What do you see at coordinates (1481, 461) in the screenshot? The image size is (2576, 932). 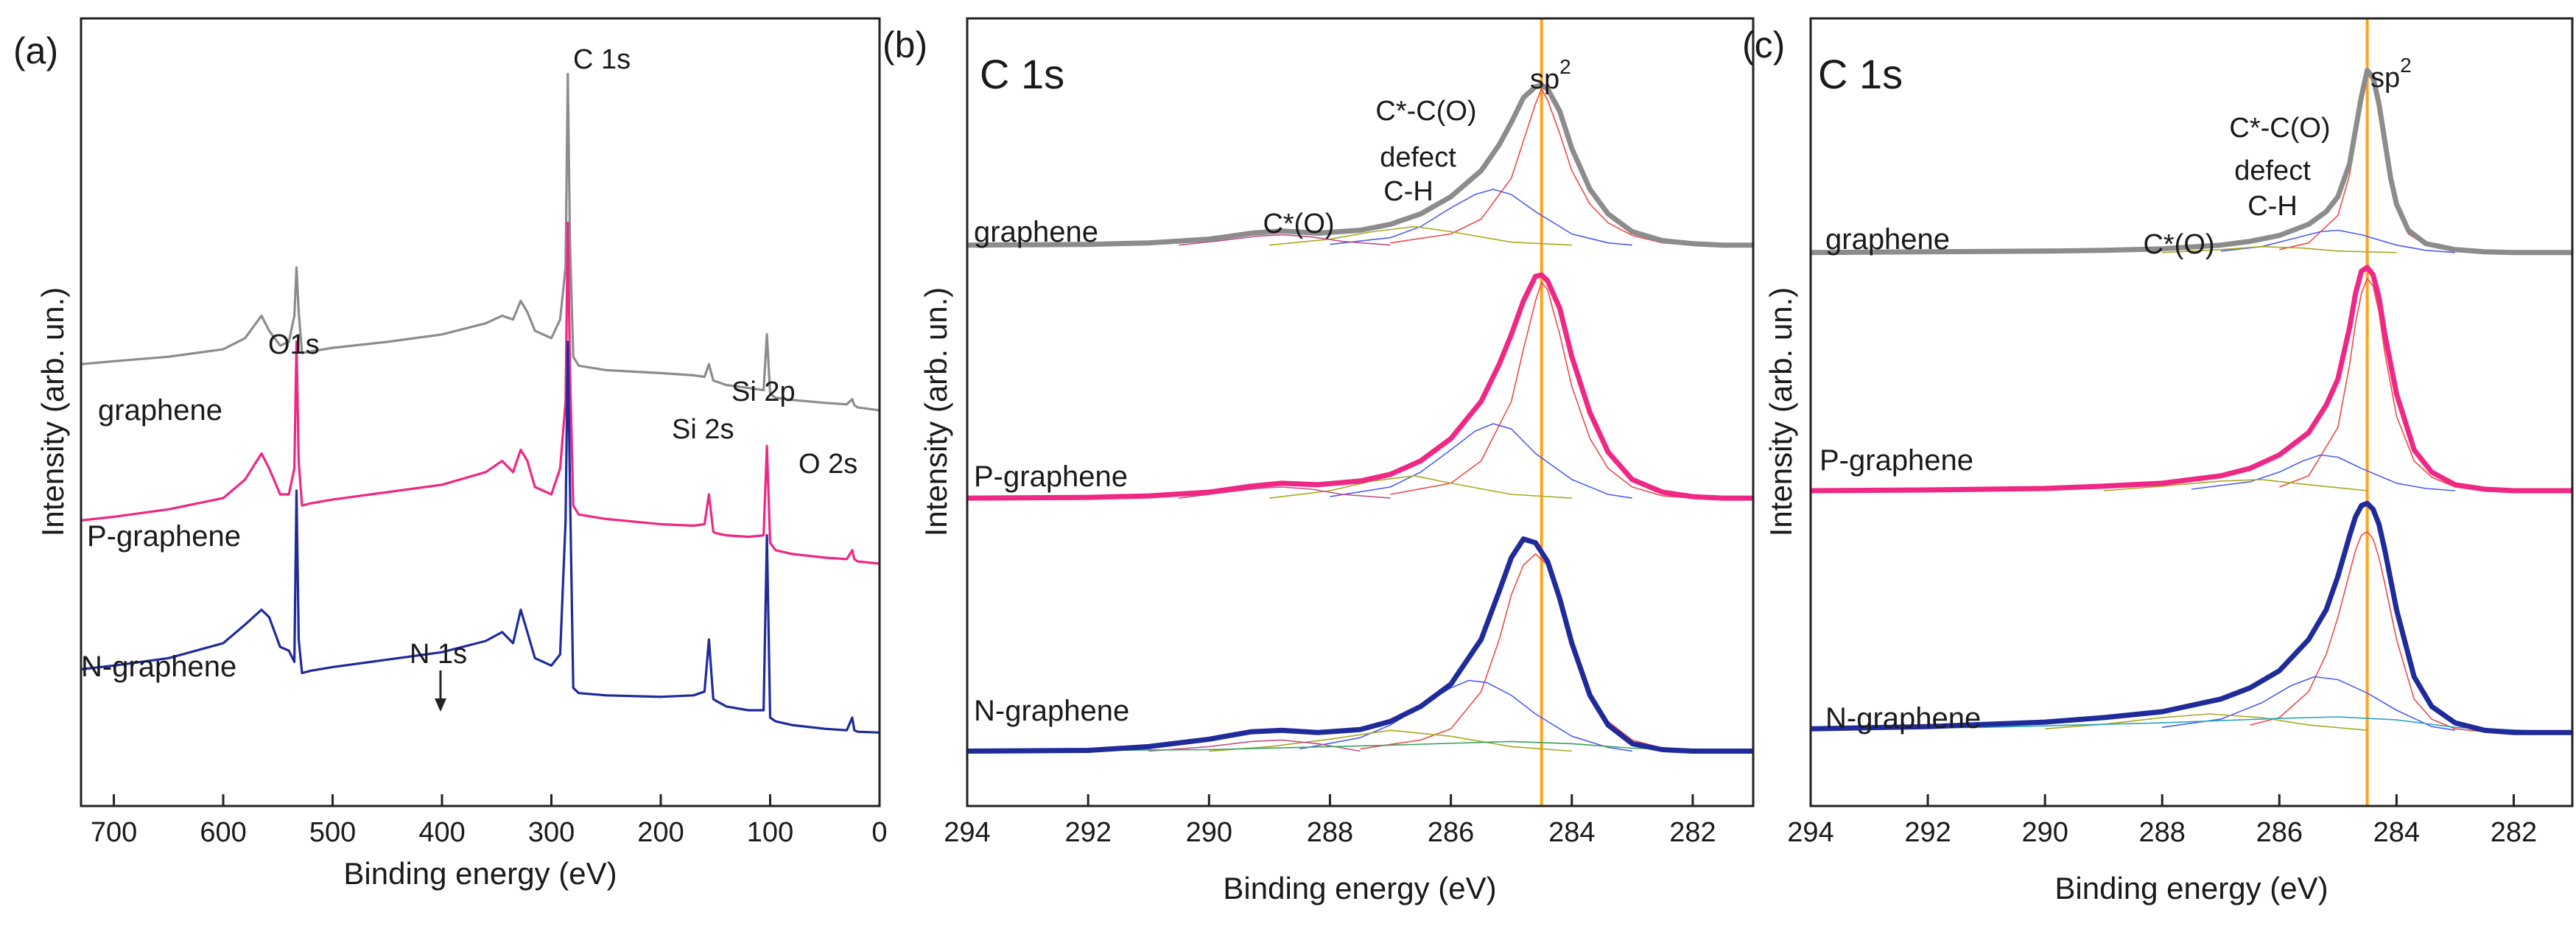 I see `panel-b-series-p-graphene-defect-component` at bounding box center [1481, 461].